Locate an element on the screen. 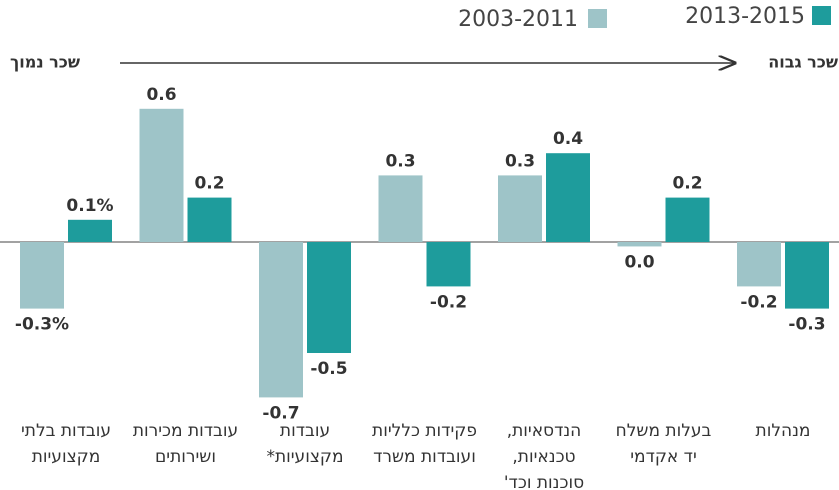 The height and width of the screenshot is (490, 839). value-label: 0.1% is located at coordinates (89, 206).